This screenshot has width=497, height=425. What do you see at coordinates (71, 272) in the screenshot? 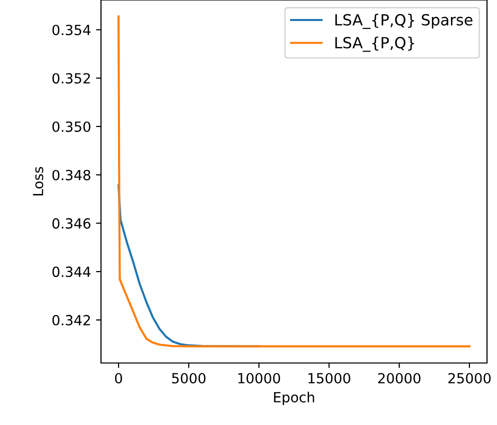
I see `y-tick-label: 0.344` at bounding box center [71, 272].